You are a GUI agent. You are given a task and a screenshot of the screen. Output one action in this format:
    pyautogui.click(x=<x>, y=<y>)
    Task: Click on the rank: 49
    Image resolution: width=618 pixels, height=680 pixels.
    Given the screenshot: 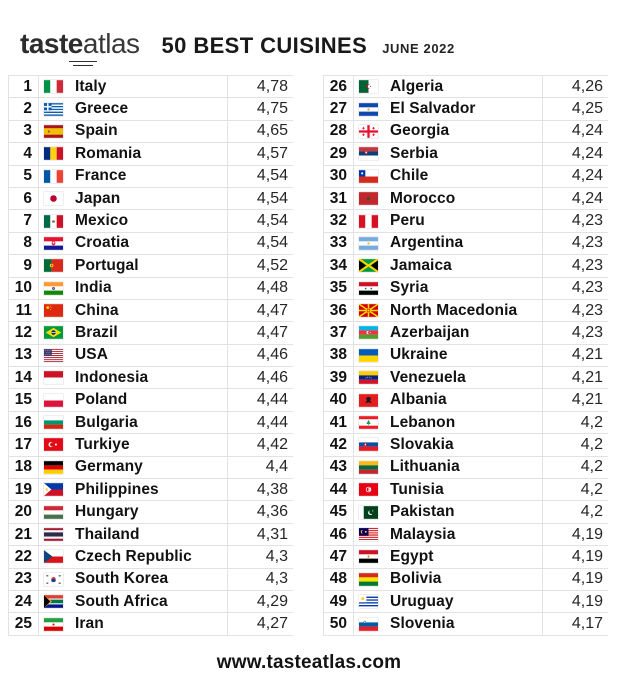 What is the action you would take?
    pyautogui.click(x=339, y=601)
    